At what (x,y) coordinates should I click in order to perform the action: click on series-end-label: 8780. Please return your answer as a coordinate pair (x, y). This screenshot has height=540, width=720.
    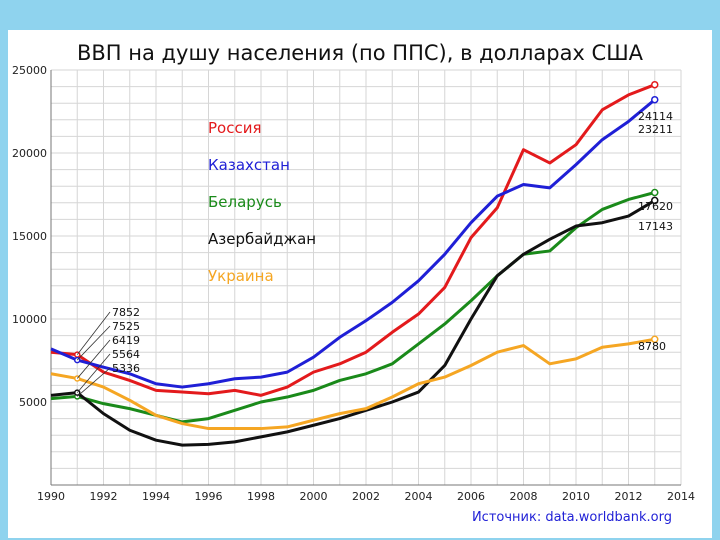
    Looking at the image, I should click on (652, 346).